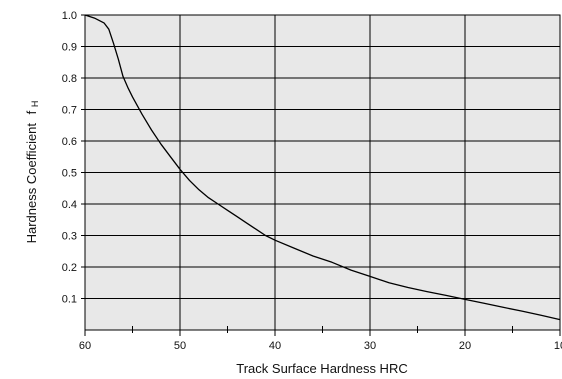 The width and height of the screenshot is (562, 379). I want to click on x-tick-label: 50, so click(180, 346).